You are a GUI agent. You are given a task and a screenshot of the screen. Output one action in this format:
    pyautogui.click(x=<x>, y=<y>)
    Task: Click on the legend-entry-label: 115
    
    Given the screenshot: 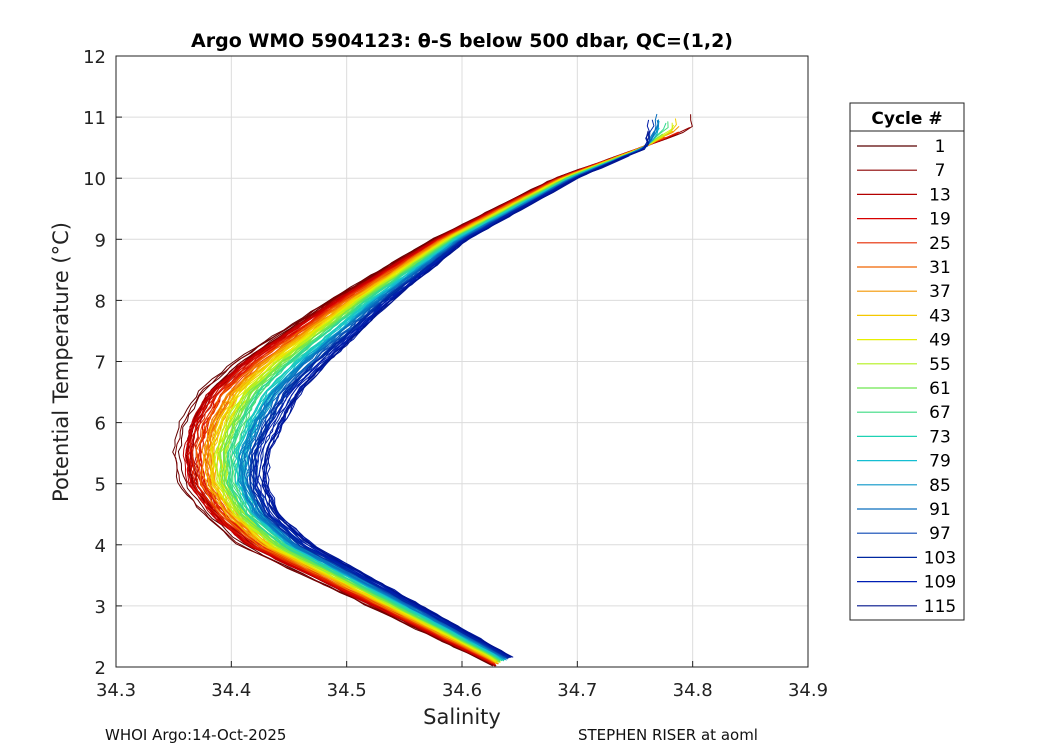 What is the action you would take?
    pyautogui.click(x=940, y=607)
    